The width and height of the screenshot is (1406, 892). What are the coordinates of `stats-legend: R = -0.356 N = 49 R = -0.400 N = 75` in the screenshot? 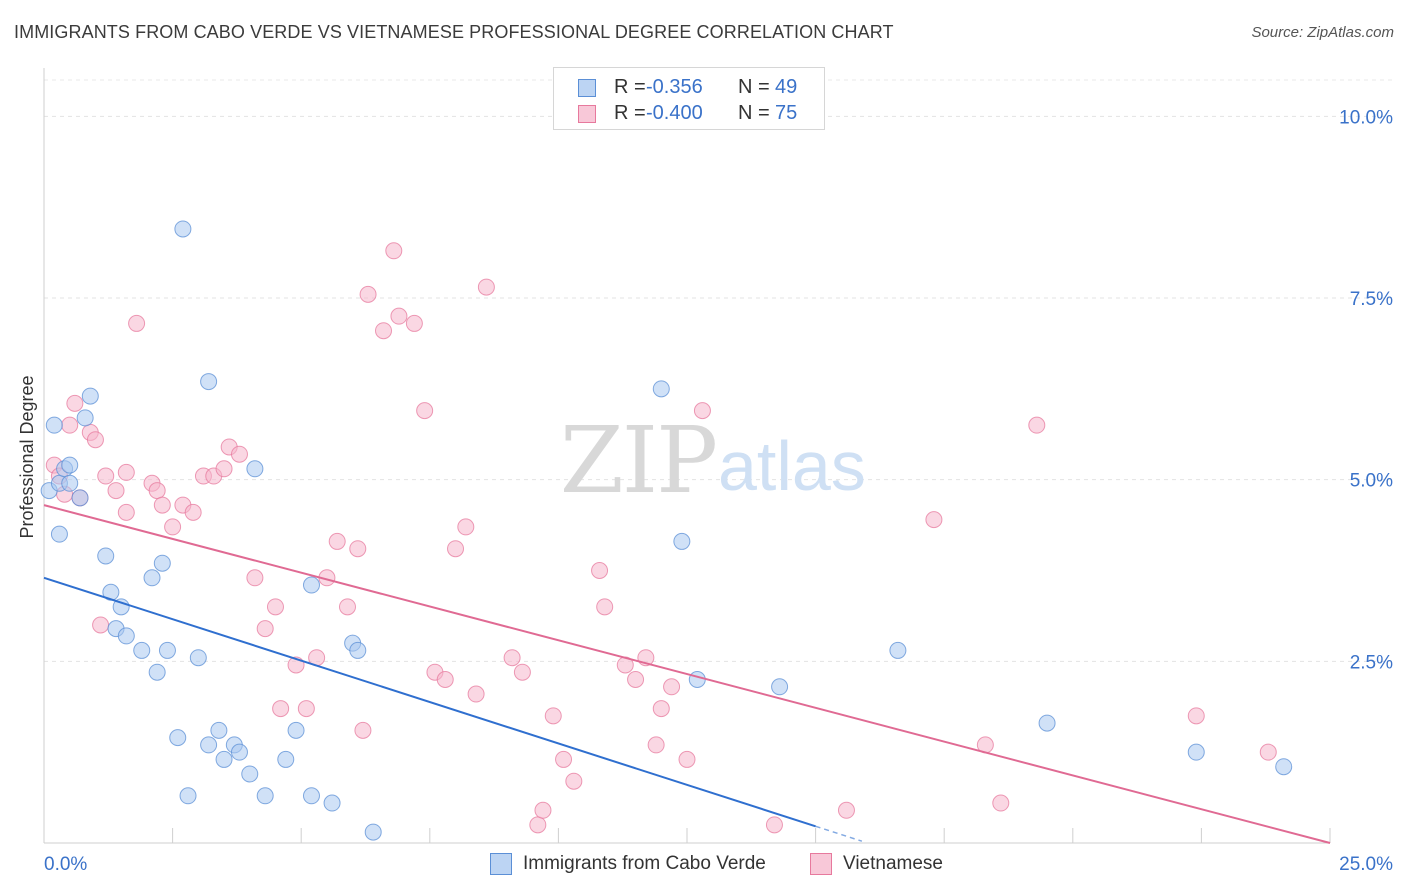 It's located at (689, 98).